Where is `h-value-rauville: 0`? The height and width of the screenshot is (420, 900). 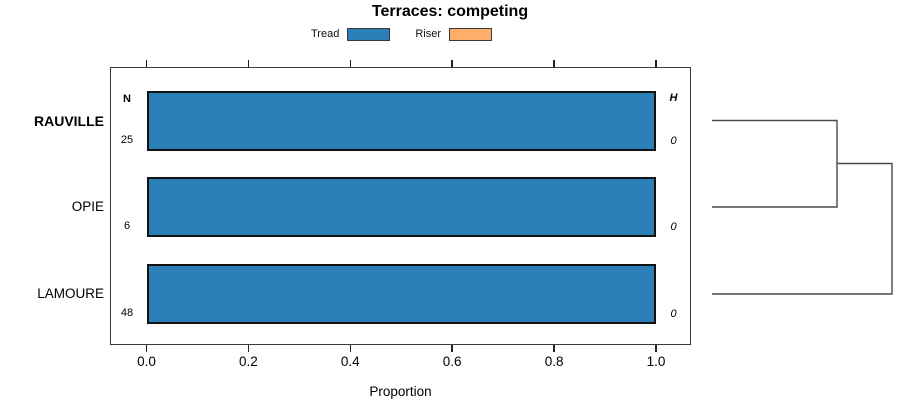
h-value-rauville: 0 is located at coordinates (673, 141).